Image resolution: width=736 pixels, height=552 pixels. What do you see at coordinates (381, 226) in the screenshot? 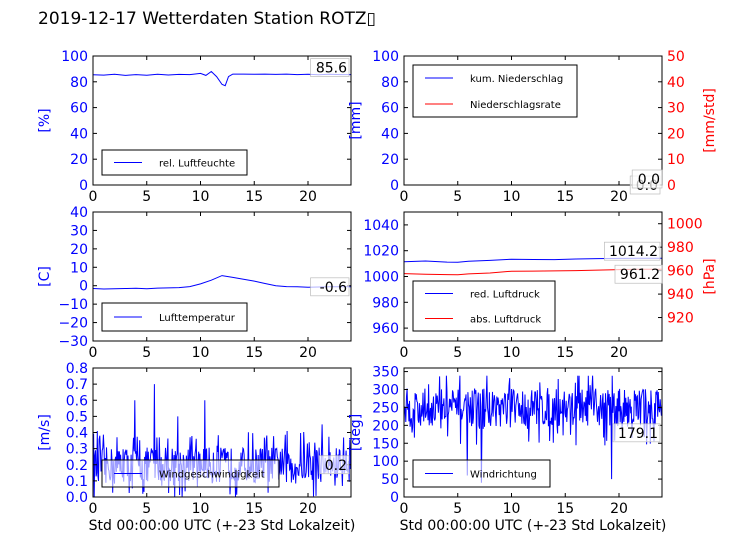
I see `y-tick-label: 1040` at bounding box center [381, 226].